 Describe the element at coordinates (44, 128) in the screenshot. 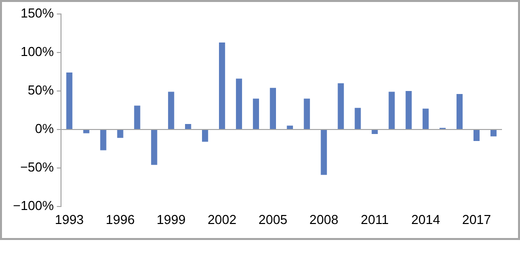

I see `y-tick-label: 0%` at that location.